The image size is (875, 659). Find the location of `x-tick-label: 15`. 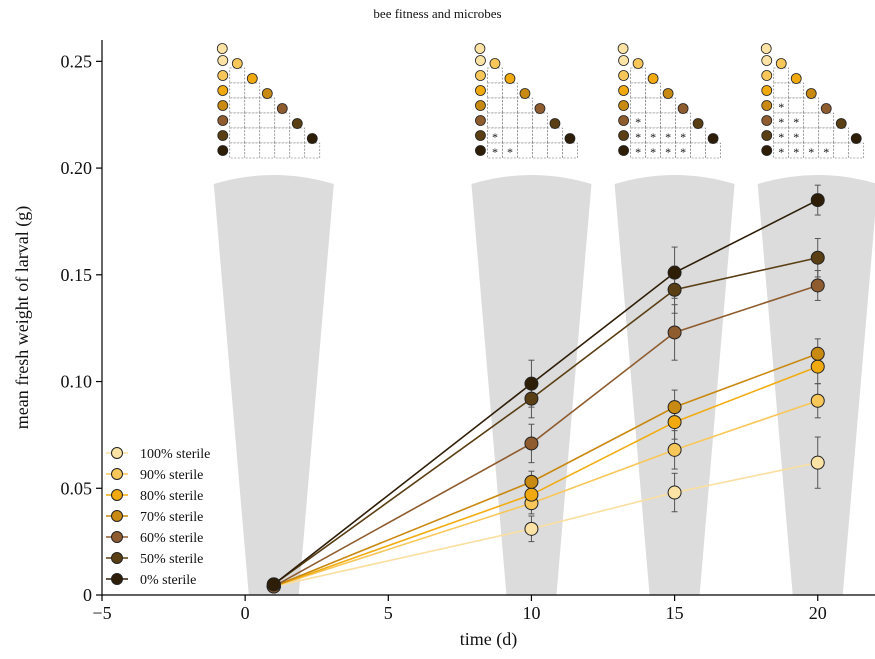

x-tick-label: 15 is located at coordinates (675, 613).